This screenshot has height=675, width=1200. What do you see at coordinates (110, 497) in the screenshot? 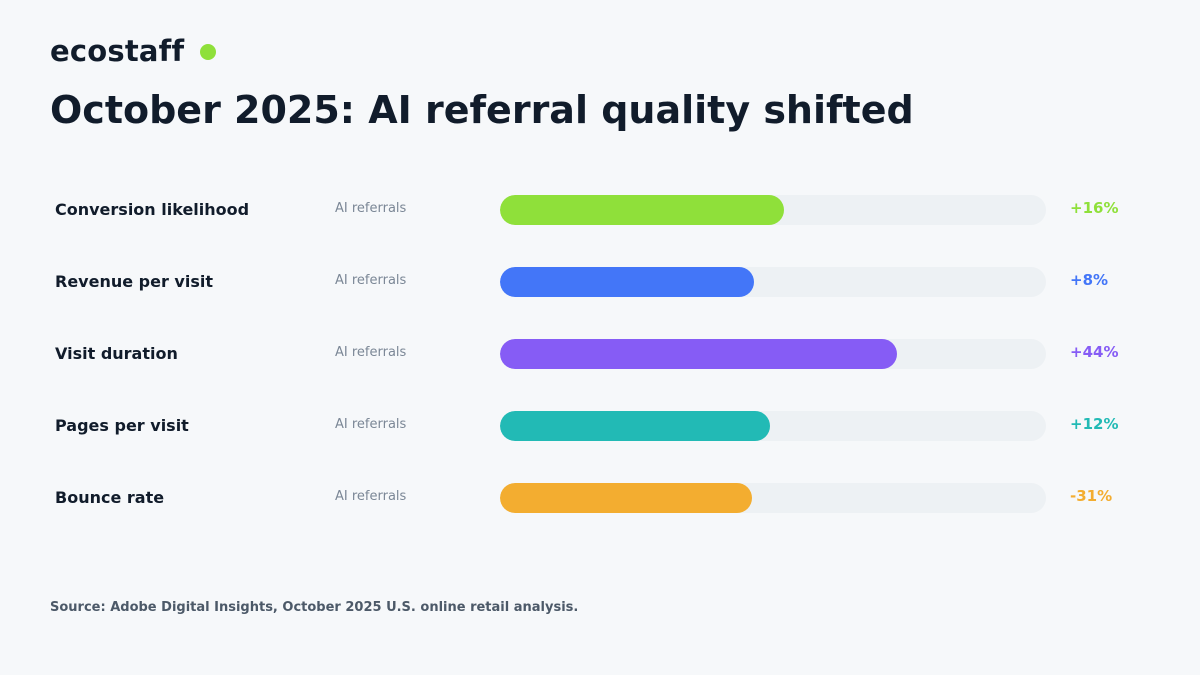
I see `metric-label: Bounce rate` at bounding box center [110, 497].